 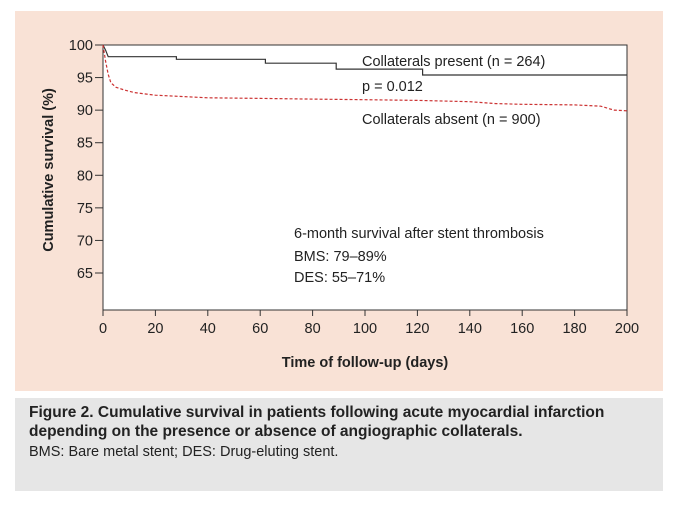 I want to click on x-axis: 0 20 40 60 80 100 120 140 160 180 200, so click(x=369, y=323).